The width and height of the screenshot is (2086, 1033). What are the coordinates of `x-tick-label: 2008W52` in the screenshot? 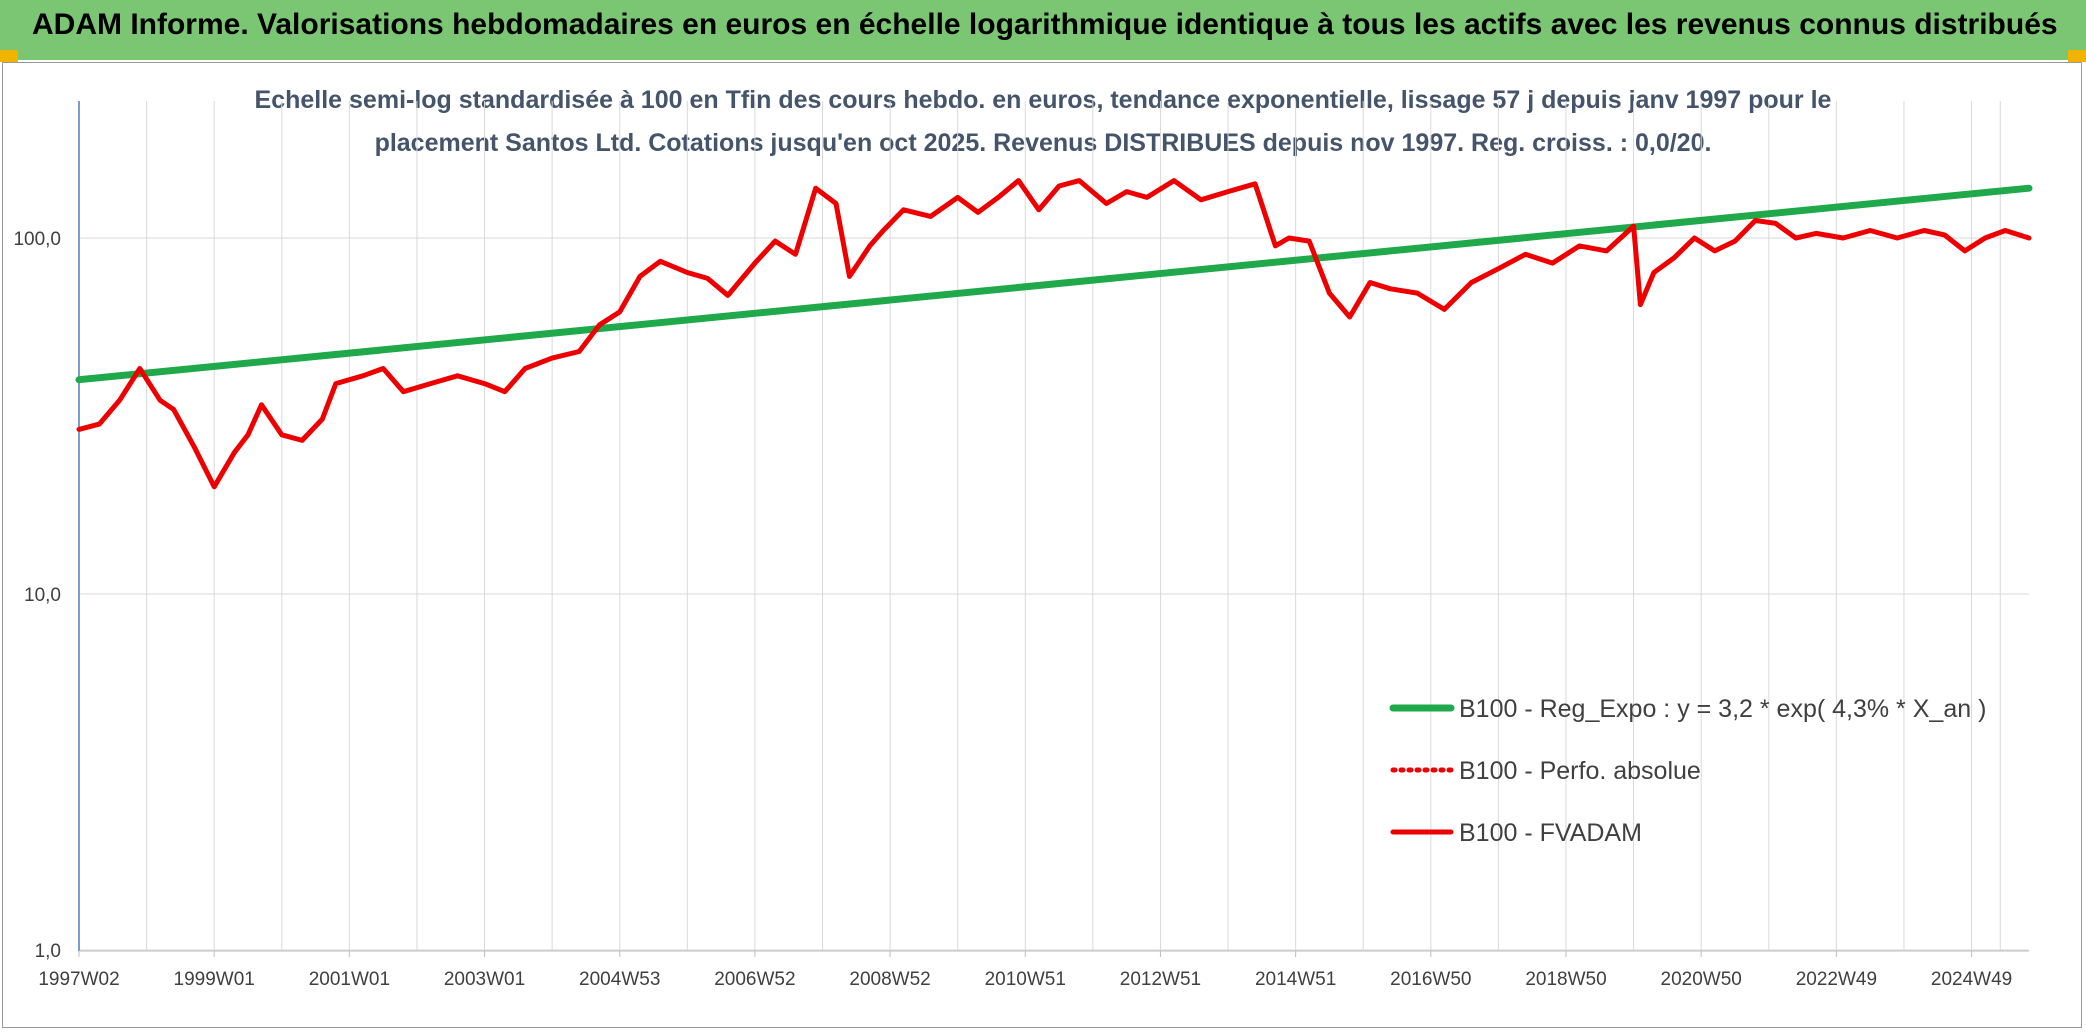 It's located at (889, 979).